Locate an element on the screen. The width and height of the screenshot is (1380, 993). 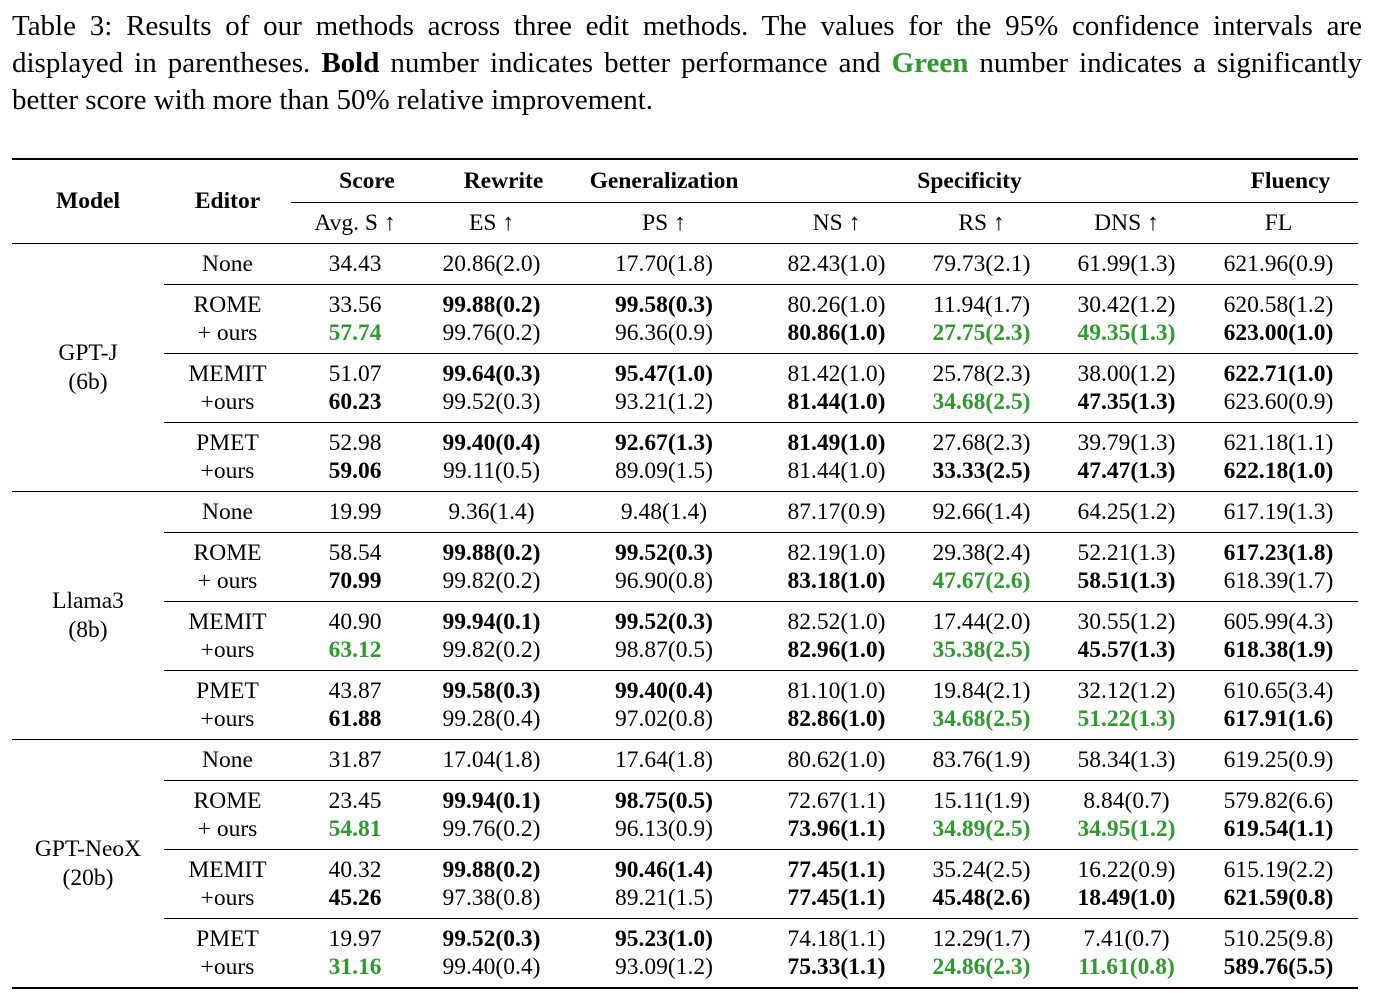
value-cell: 621.59(0.8) is located at coordinates (1278, 897).